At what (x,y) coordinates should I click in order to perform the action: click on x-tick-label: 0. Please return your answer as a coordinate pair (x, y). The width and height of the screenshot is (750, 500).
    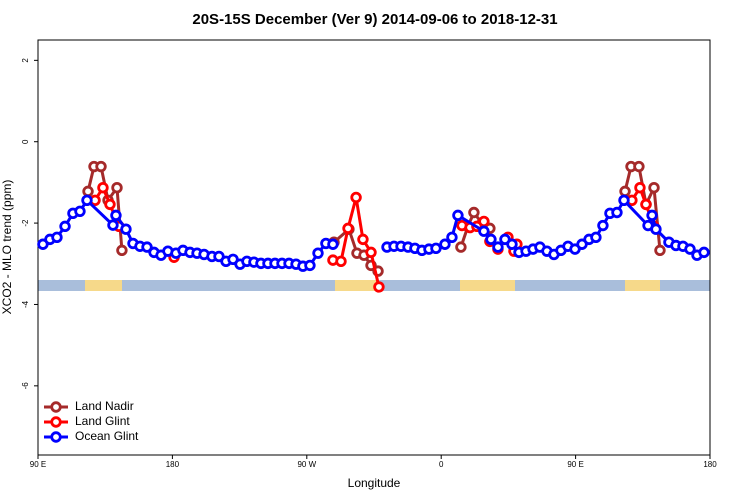
    Looking at the image, I should click on (441, 464).